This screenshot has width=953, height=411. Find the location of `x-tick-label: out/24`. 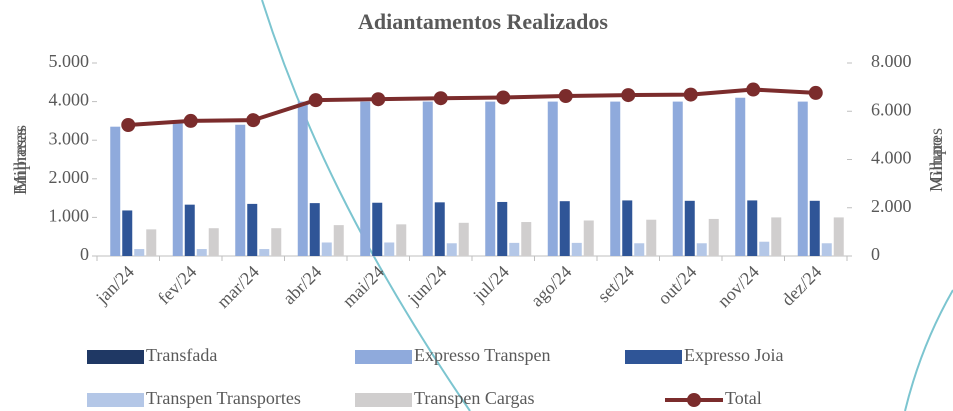

x-tick-label: out/24 is located at coordinates (677, 285).